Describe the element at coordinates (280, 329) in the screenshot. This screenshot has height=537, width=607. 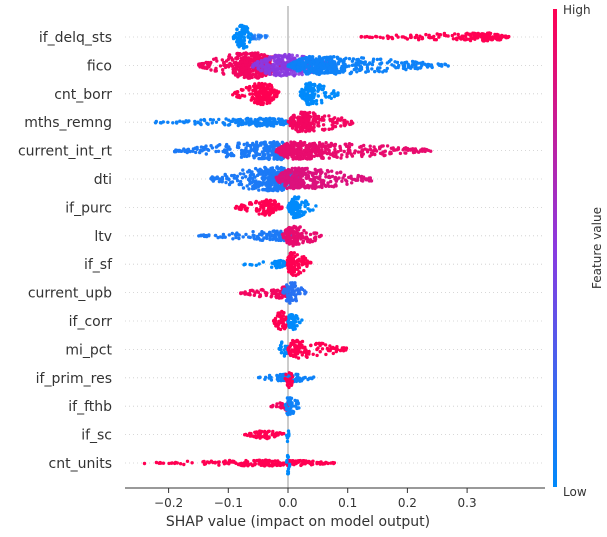
I see `shap-point-if_corr` at that location.